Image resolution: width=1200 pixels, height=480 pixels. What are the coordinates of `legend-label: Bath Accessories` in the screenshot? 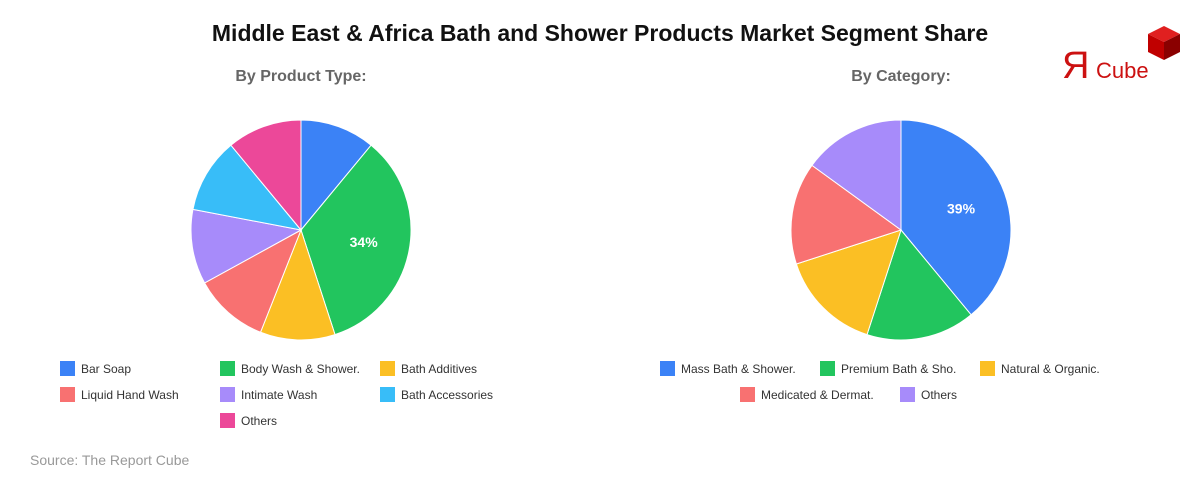 It's located at (447, 394).